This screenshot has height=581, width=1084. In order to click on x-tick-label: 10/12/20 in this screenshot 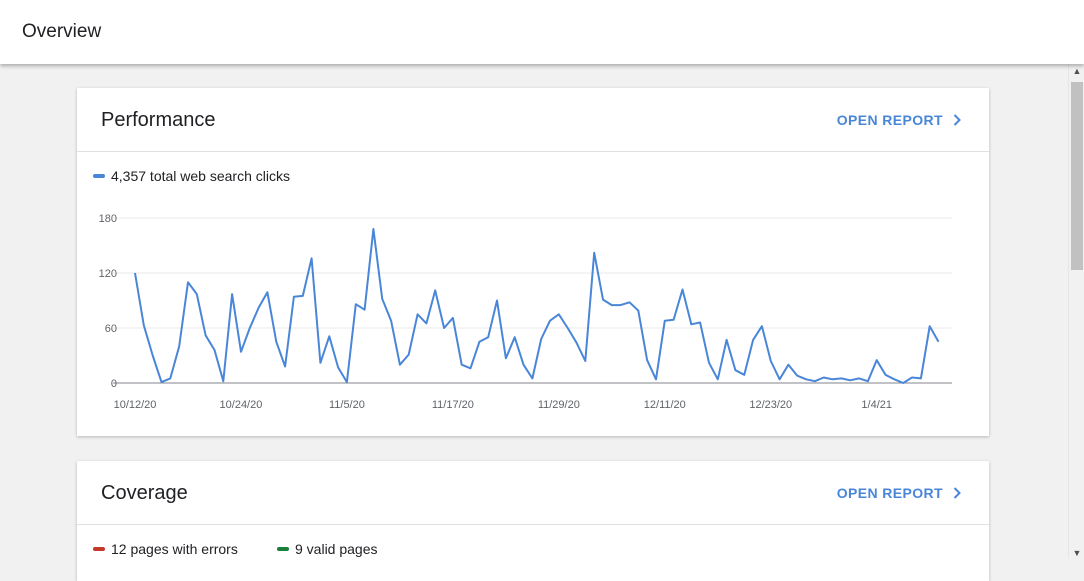, I will do `click(135, 405)`.